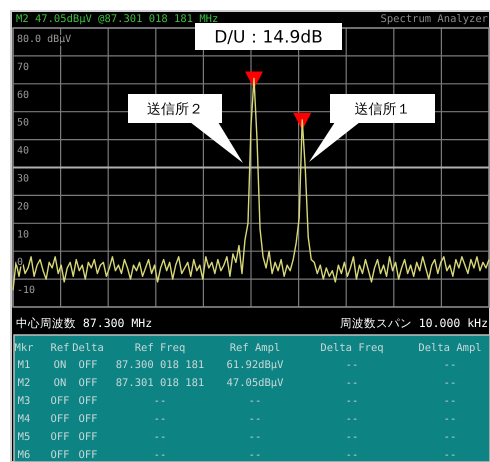  I want to click on text: 47.05dBμV, so click(255, 383).